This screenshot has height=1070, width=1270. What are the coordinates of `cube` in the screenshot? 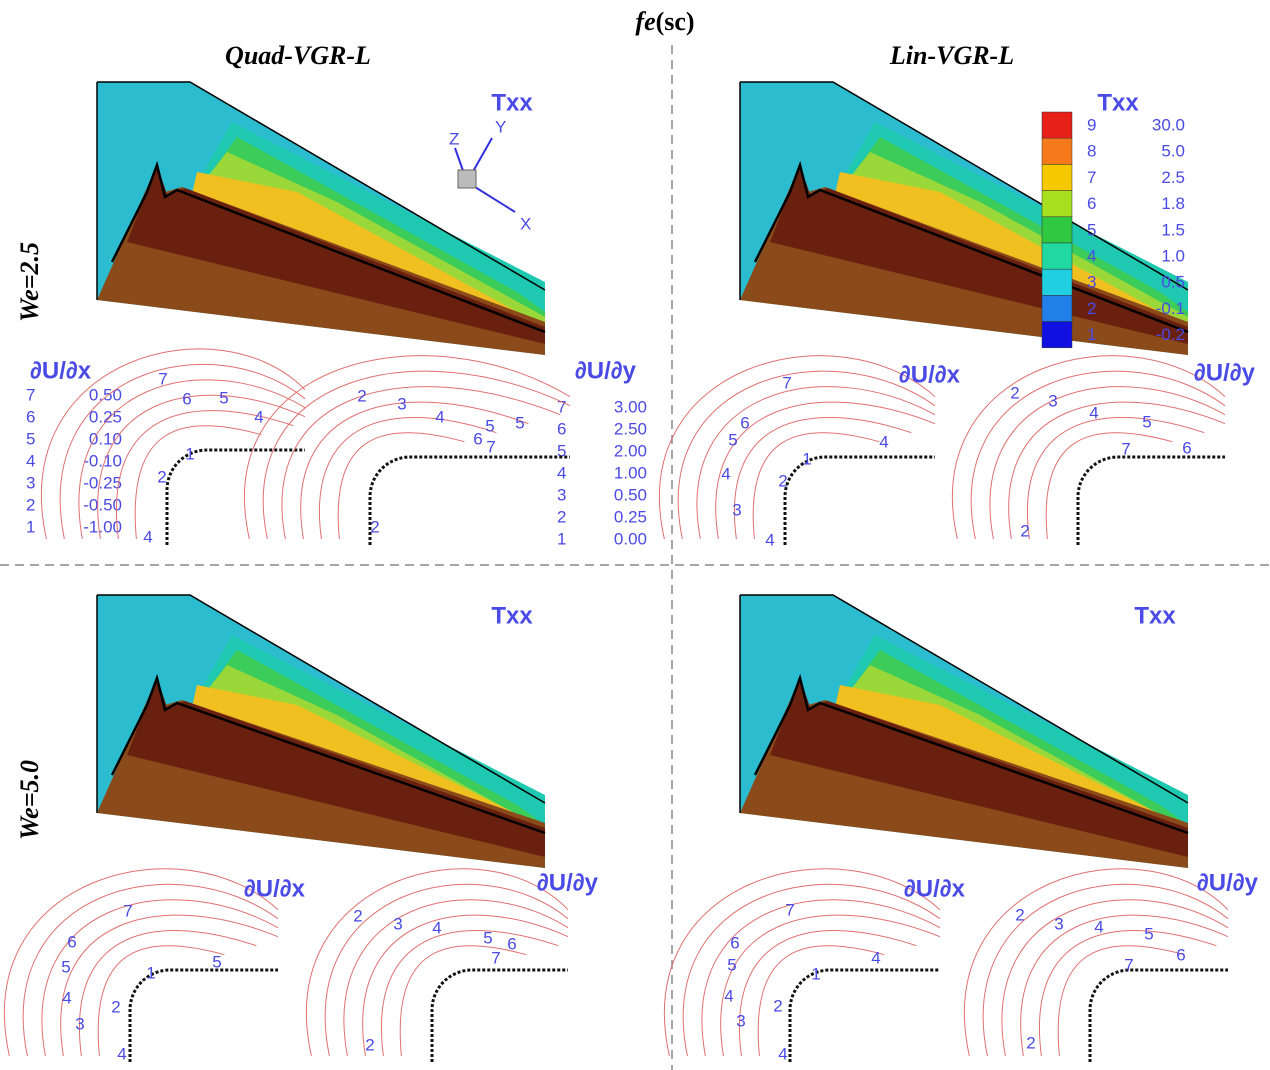 It's located at (467, 179).